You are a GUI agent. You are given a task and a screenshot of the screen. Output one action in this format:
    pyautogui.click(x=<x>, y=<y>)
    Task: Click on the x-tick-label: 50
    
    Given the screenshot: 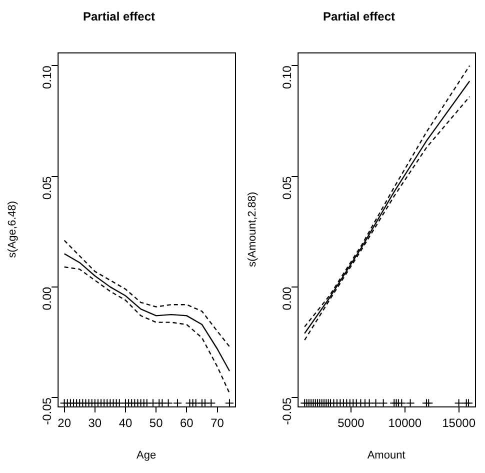 What is the action you would take?
    pyautogui.click(x=156, y=423)
    